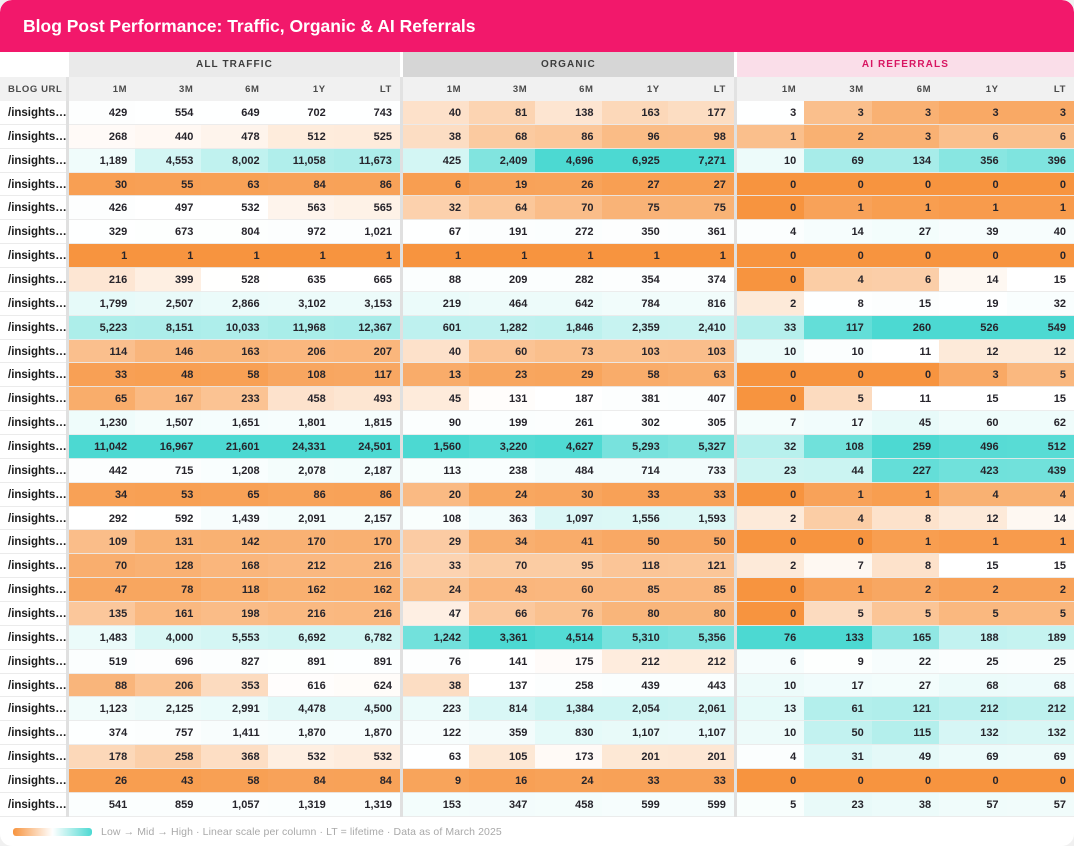 Image resolution: width=1074 pixels, height=846 pixels. I want to click on heat-cell: 1,057, so click(234, 804).